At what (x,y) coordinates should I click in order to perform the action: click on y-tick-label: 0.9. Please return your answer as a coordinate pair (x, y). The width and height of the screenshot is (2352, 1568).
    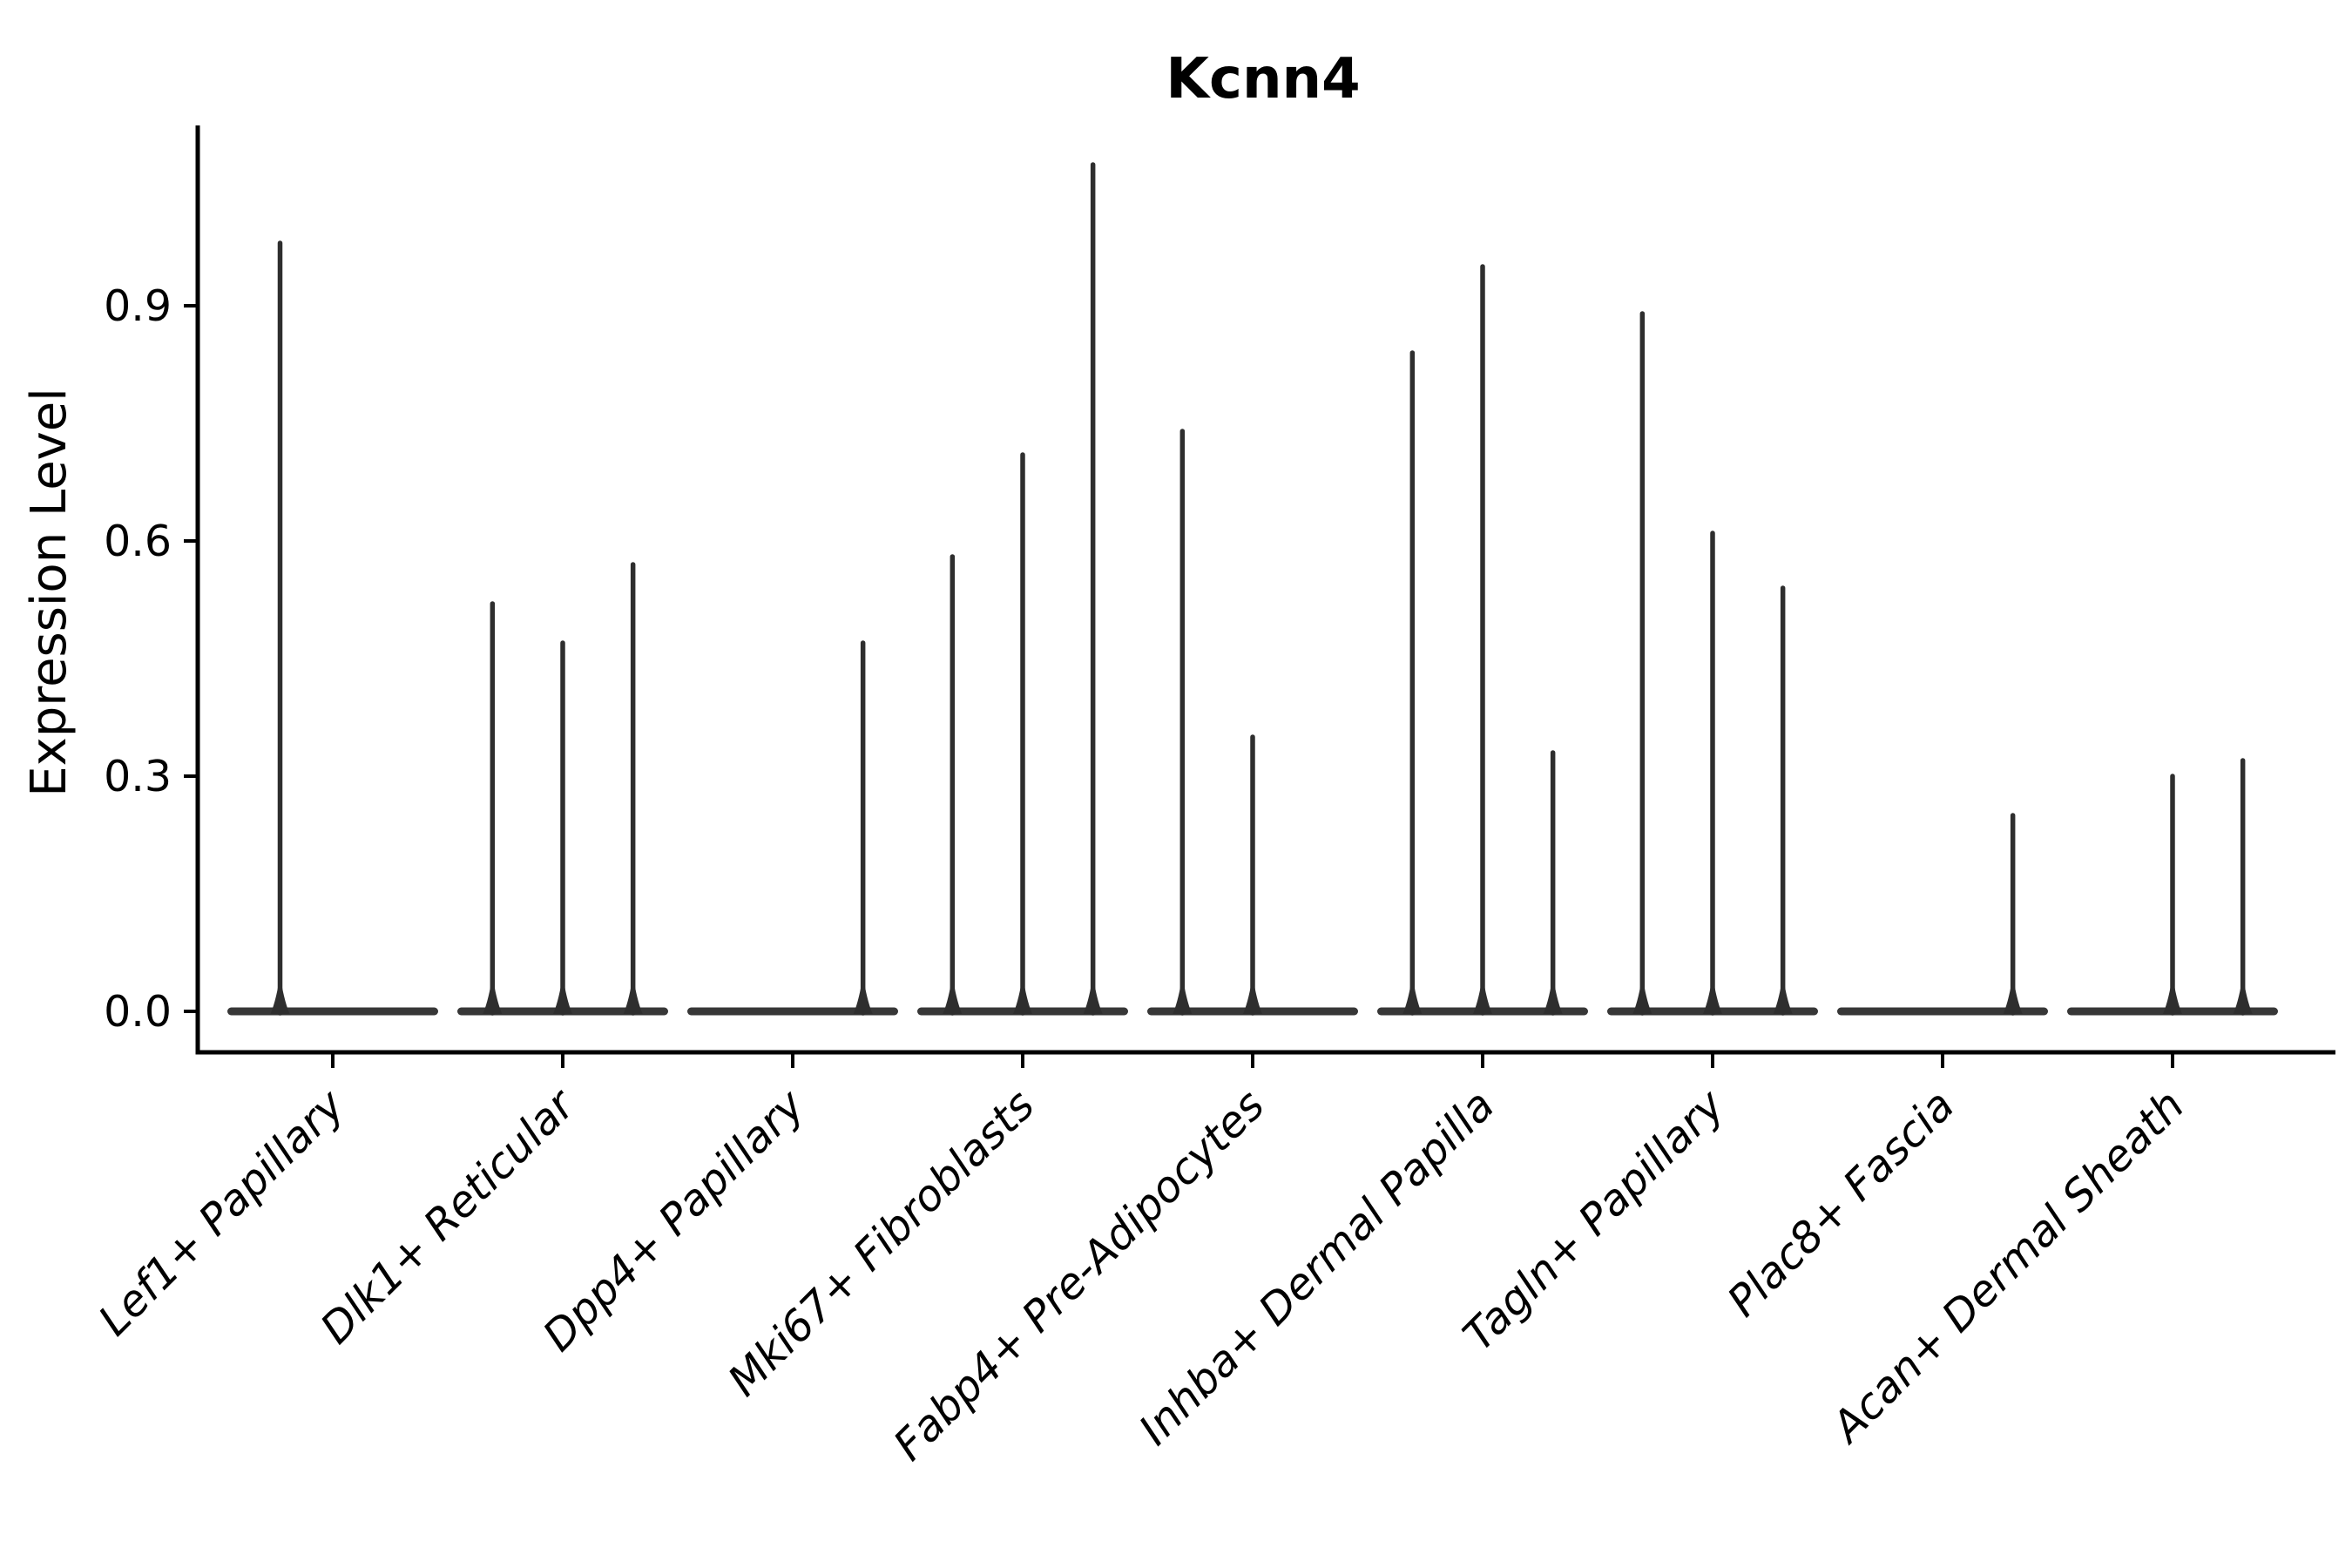
    Looking at the image, I should click on (138, 306).